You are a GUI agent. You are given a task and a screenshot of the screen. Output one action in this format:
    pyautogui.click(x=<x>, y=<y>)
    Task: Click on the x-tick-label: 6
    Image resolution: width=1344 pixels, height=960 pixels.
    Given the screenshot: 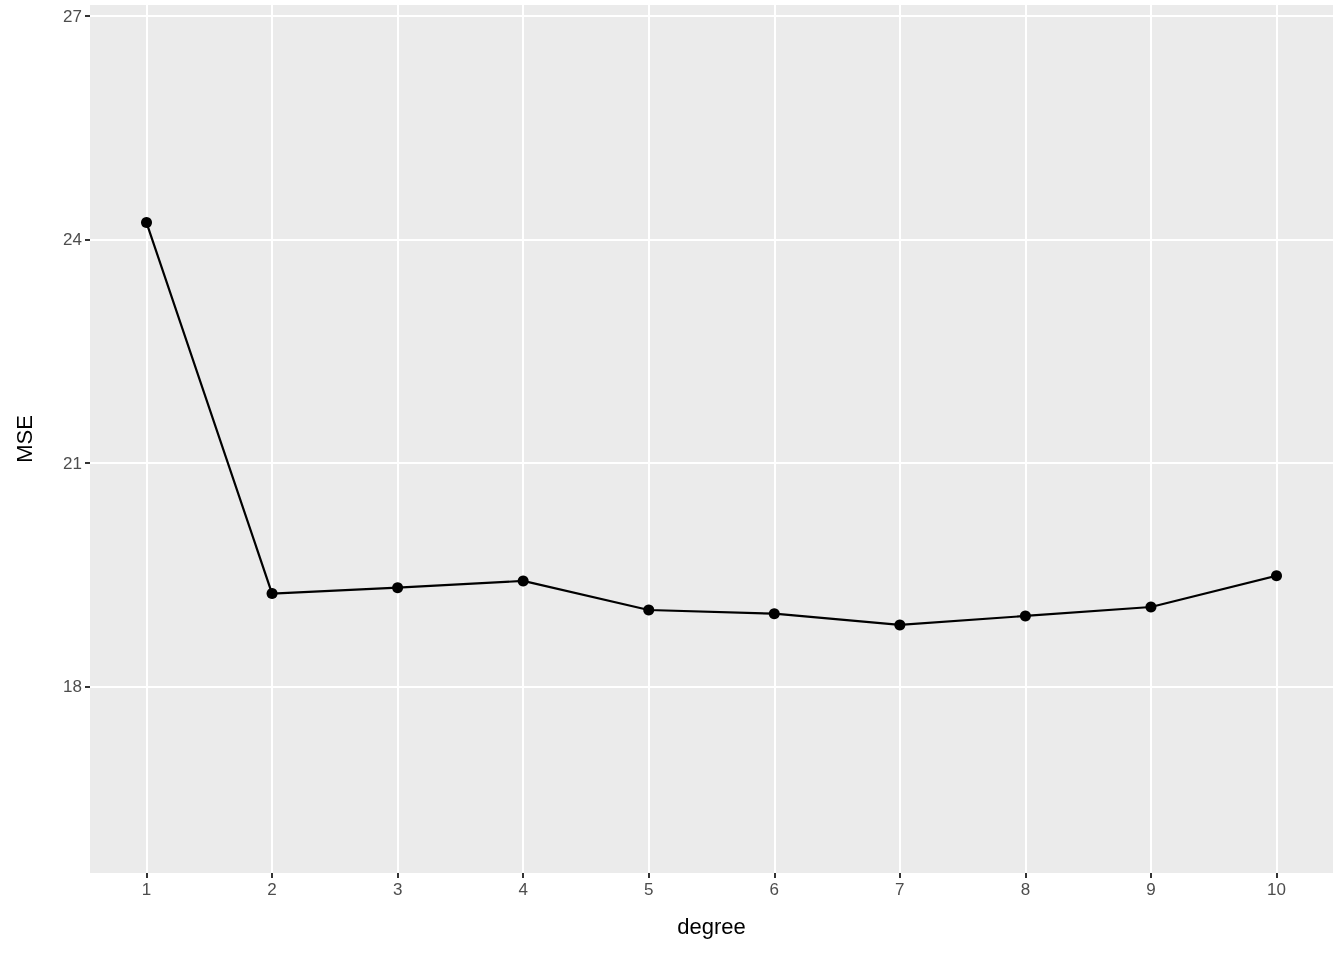 What is the action you would take?
    pyautogui.click(x=774, y=889)
    